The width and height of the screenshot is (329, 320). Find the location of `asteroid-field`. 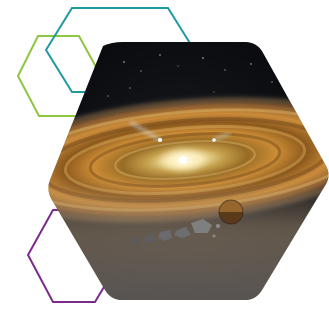

asteroid-field is located at coordinates (176, 232).